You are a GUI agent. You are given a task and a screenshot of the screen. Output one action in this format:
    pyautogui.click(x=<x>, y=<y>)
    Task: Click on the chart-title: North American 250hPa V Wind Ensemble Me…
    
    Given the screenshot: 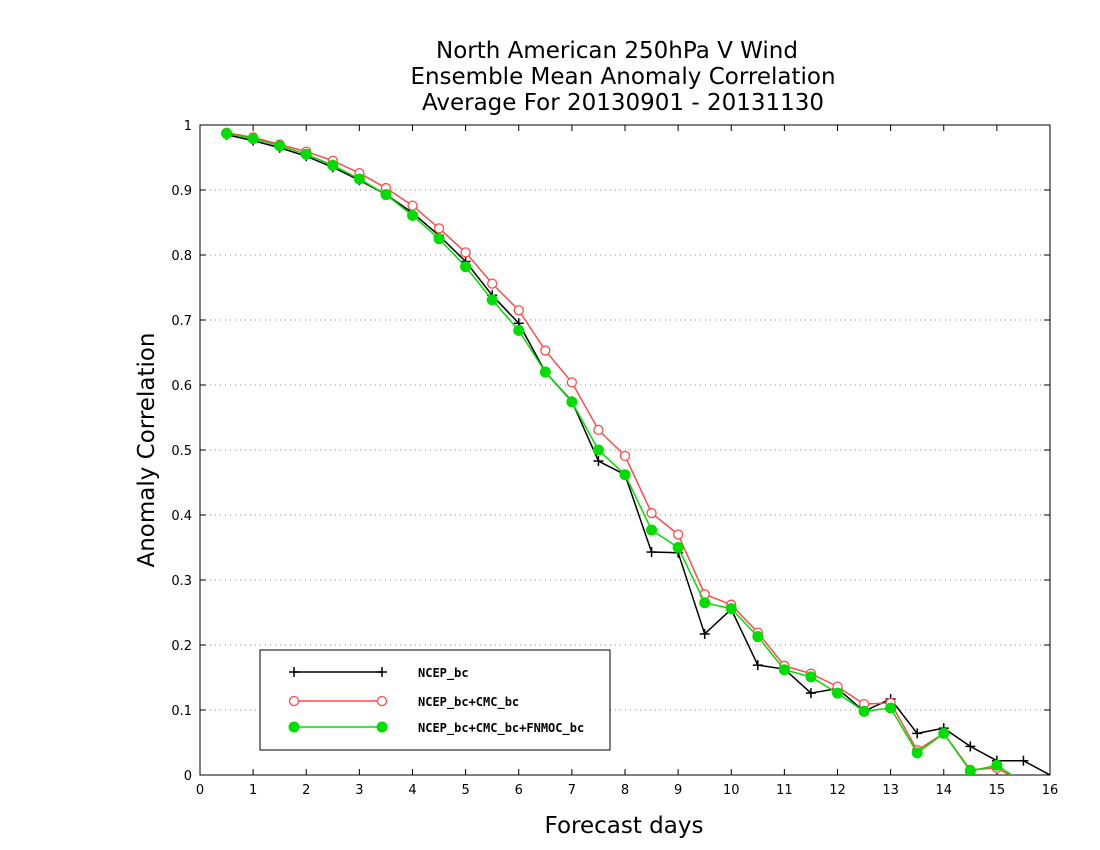 What is the action you would take?
    pyautogui.click(x=622, y=77)
    